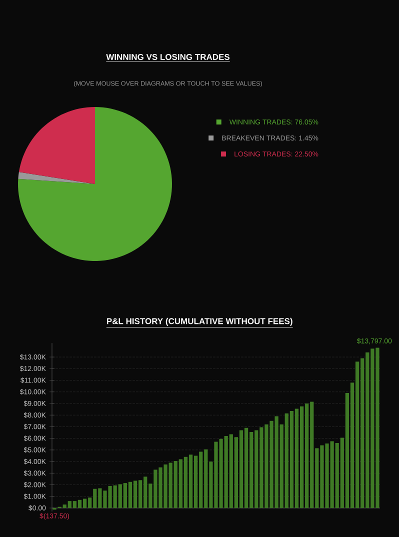 Image resolution: width=399 pixels, height=537 pixels. I want to click on chart-title: P&L HISTORY (CUMULATIVE WITHOUT FEES), so click(199, 322).